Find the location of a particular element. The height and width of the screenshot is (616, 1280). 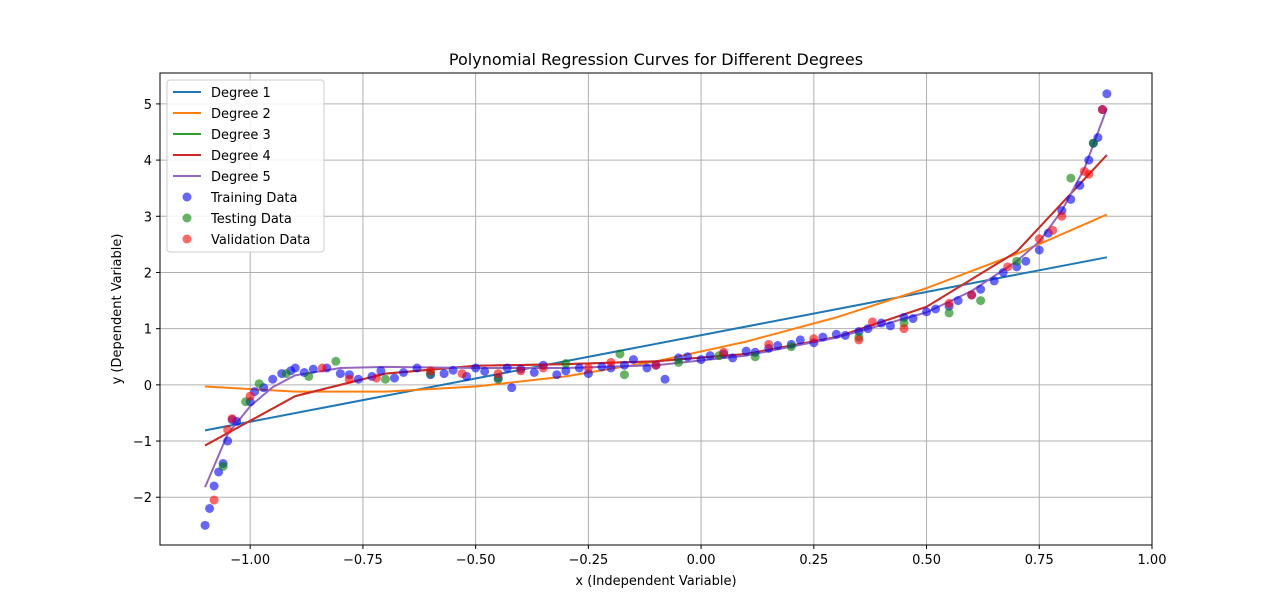

degree-2-legend-label: Degree 2 is located at coordinates (241, 114).